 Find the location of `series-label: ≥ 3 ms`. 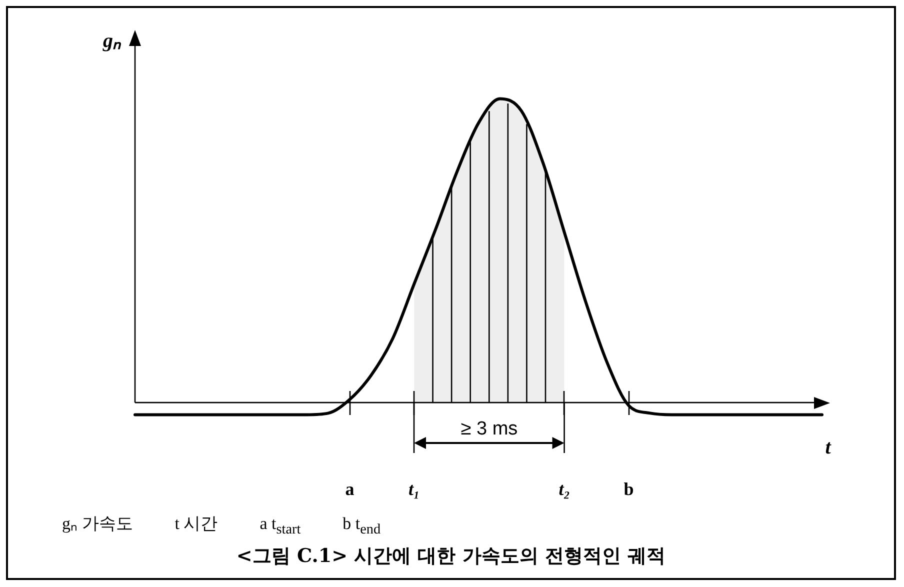

series-label: ≥ 3 ms is located at coordinates (489, 429).